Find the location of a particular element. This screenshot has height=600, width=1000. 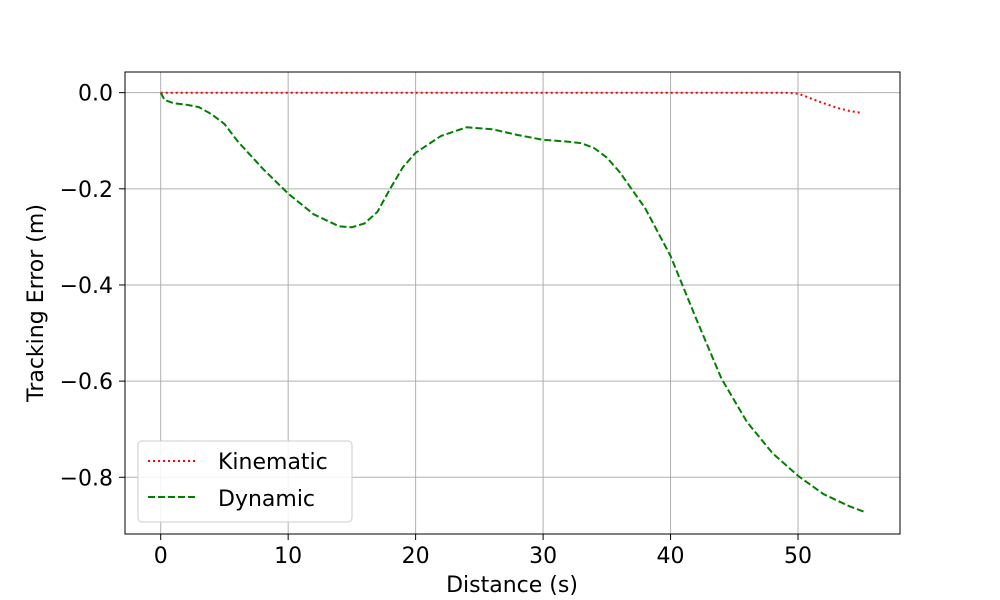

x-tick-label: 30 is located at coordinates (543, 556).